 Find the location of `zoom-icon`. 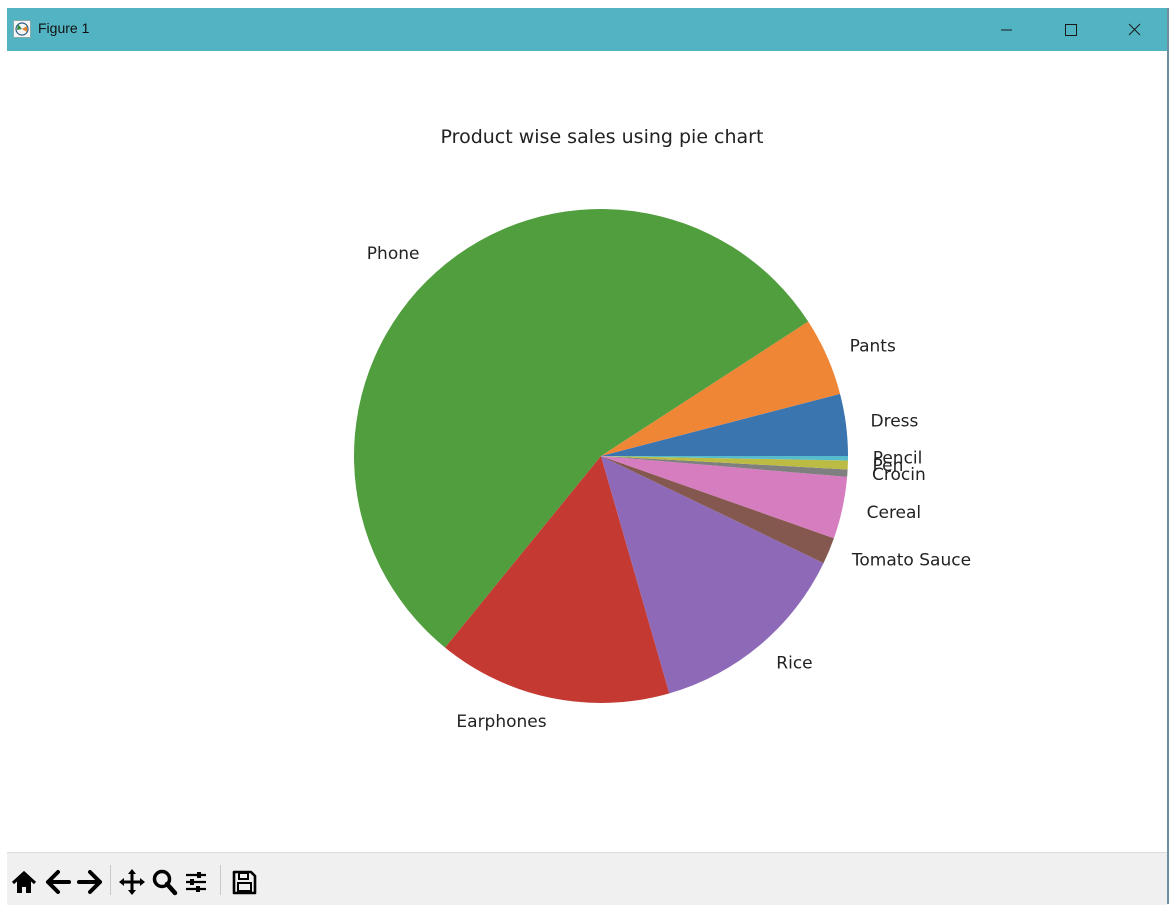

zoom-icon is located at coordinates (165, 882).